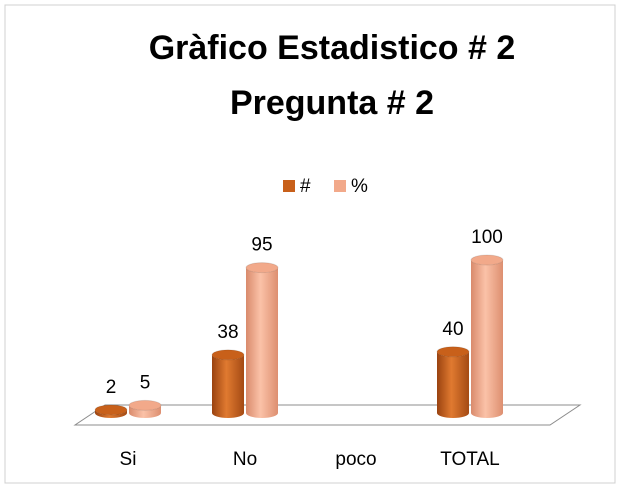 The height and width of the screenshot is (489, 624). I want to click on chart-title: Gràfico Estadistico # 2, so click(332, 48).